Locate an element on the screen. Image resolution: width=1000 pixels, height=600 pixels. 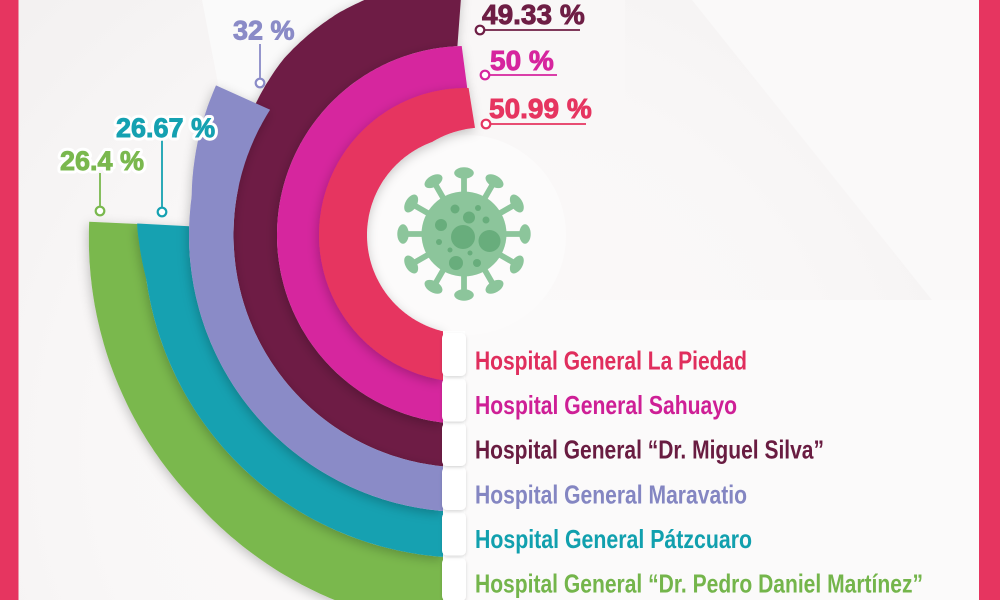
svg-text: 32 % is located at coordinates (264, 31).